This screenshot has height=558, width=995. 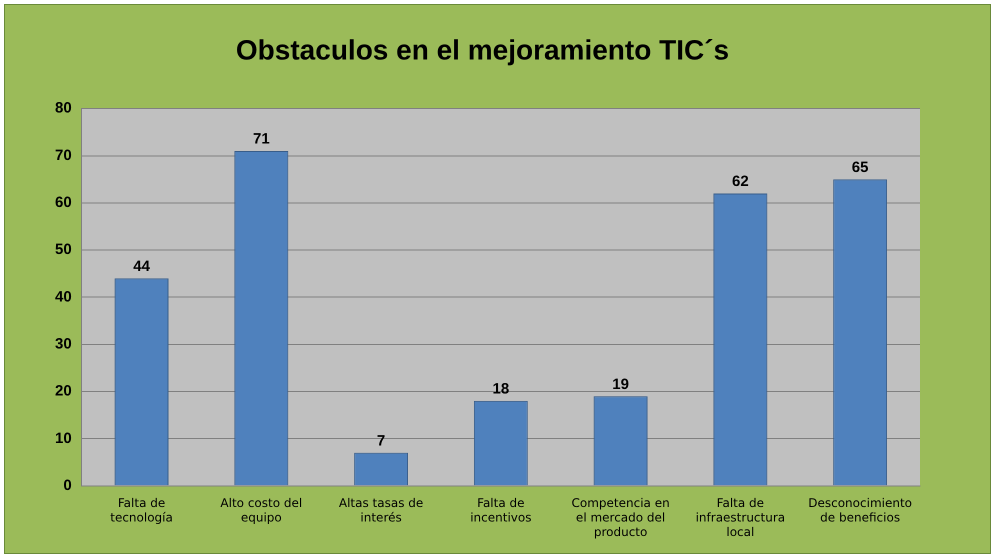 I want to click on y-tick-label: 10, so click(x=63, y=438).